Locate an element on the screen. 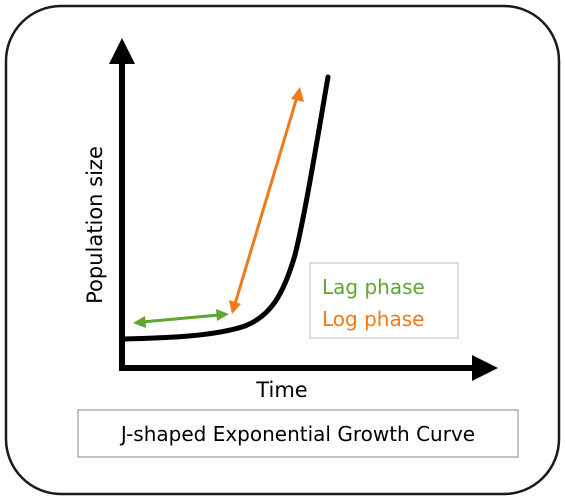  legend-log-phase: Log phase is located at coordinates (373, 319).